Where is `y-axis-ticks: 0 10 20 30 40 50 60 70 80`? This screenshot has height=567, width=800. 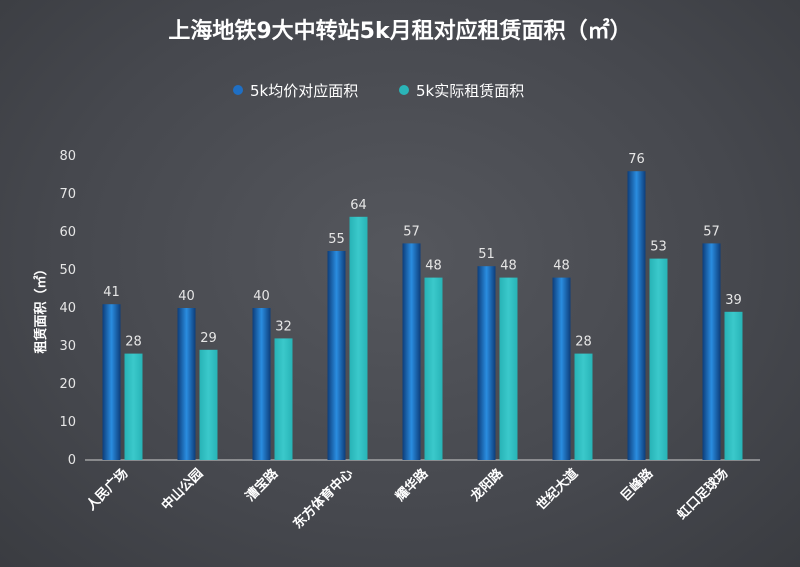
y-axis-ticks: 0 10 20 30 40 50 60 70 80 is located at coordinates (67, 308).